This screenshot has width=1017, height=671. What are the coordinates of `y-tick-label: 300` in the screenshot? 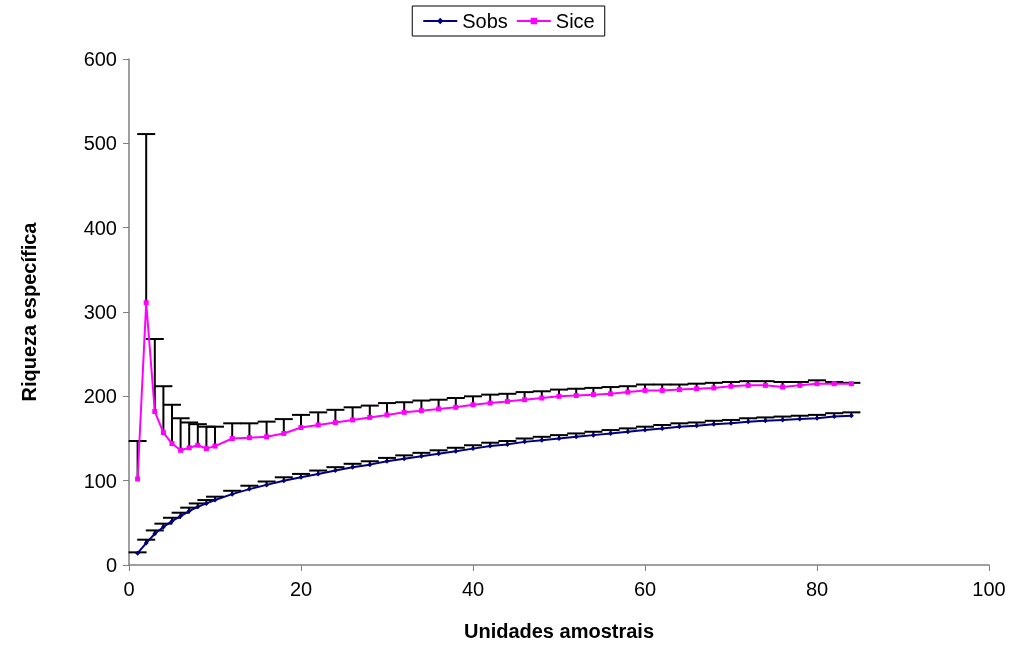 It's located at (100, 312).